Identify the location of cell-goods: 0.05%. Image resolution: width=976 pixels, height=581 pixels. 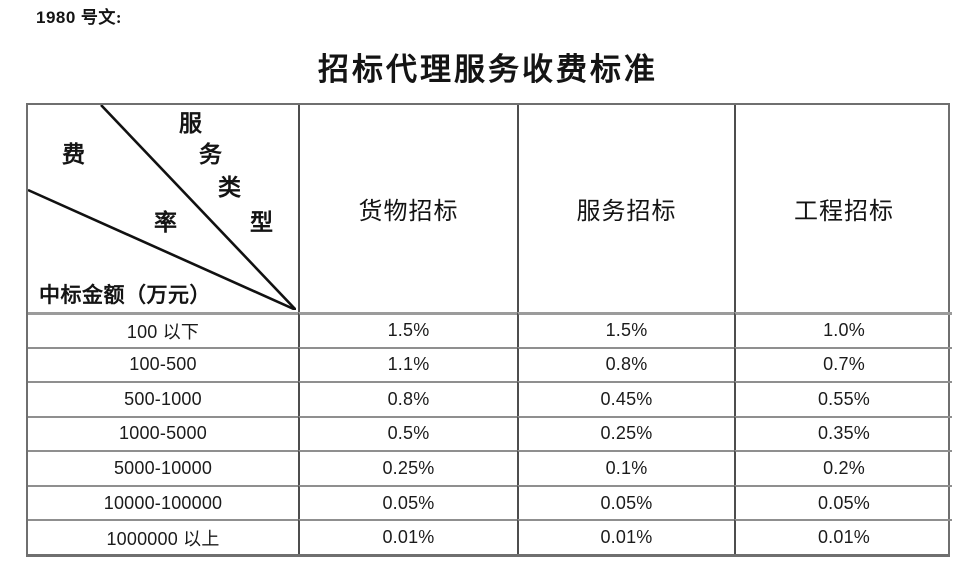
(407, 502).